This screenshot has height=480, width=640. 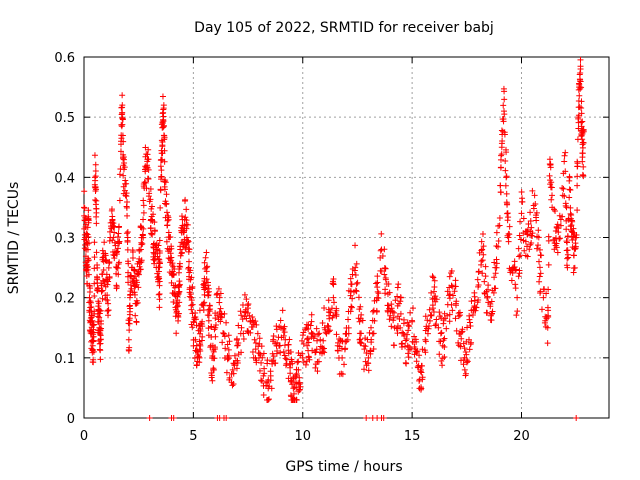 What do you see at coordinates (305, 436) in the screenshot?
I see `x-tick-labels: 0 5 10 15 20` at bounding box center [305, 436].